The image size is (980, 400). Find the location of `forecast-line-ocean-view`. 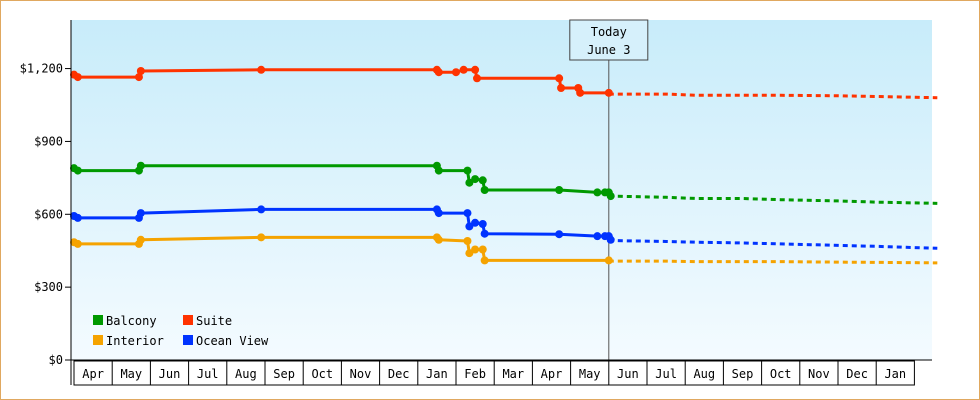

forecast-line-ocean-view is located at coordinates (773, 244).